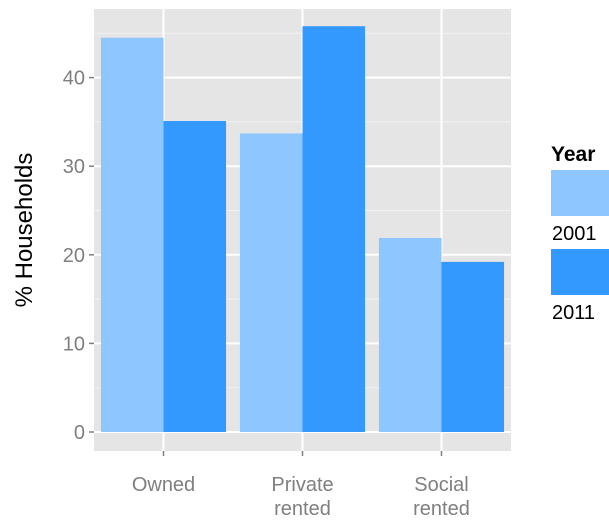 Image resolution: width=609 pixels, height=524 pixels. Describe the element at coordinates (74, 79) in the screenshot. I see `y-tick-label: 40` at that location.